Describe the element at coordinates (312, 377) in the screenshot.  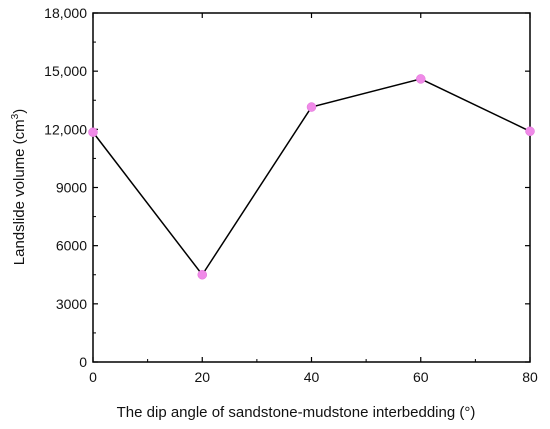
I see `x-tick-label: 40` at that location.